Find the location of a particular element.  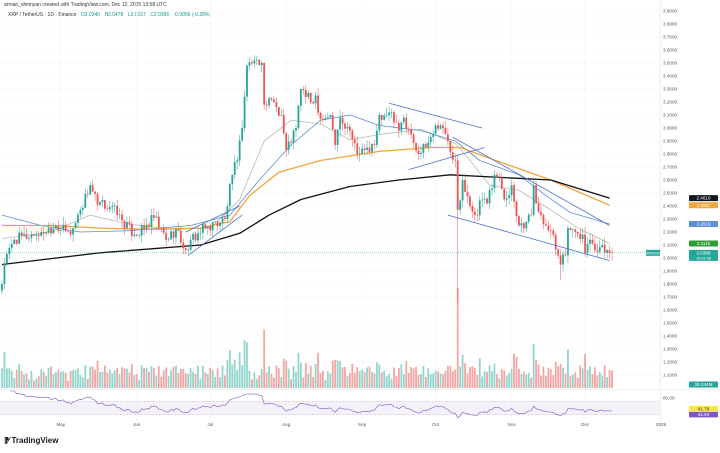

tradingview-logo: ⁋⁄ TradingView is located at coordinates (31, 440).